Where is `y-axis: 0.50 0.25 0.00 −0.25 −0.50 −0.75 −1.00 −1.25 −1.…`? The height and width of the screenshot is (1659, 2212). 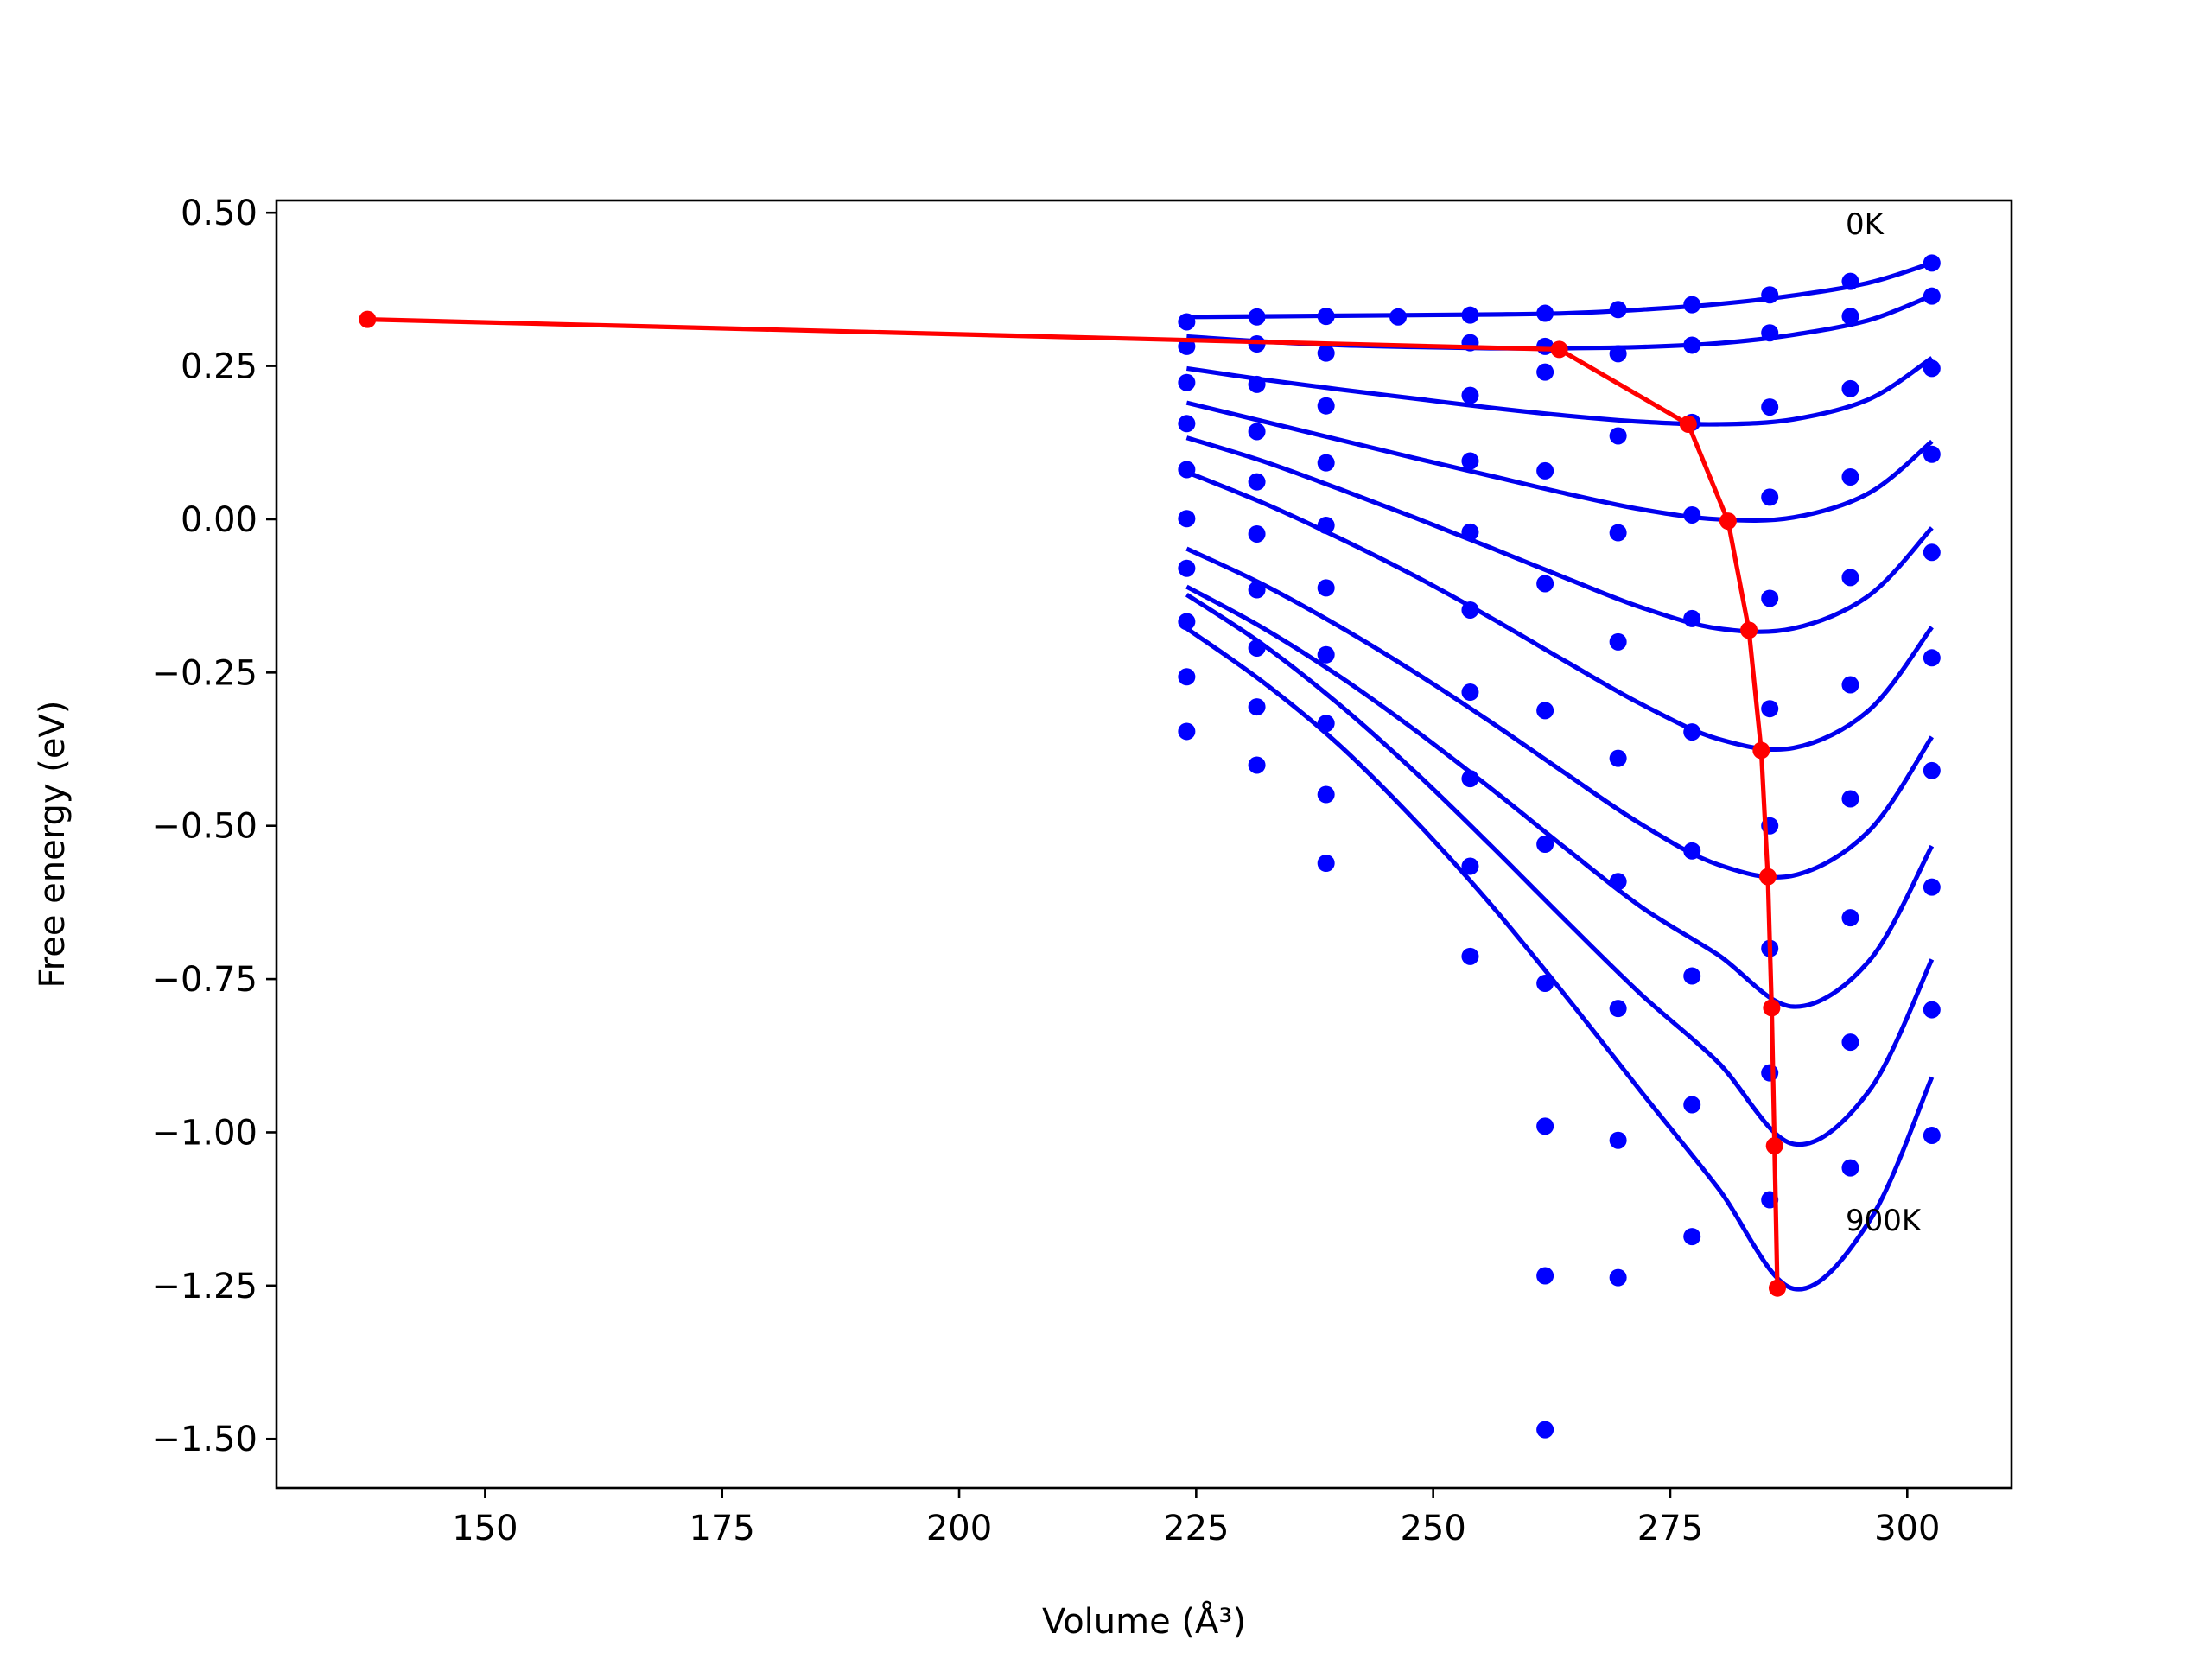 y-axis: 0.50 0.25 0.00 −0.25 −0.50 −0.75 −1.00 −1.25 −1.… is located at coordinates (213, 826).